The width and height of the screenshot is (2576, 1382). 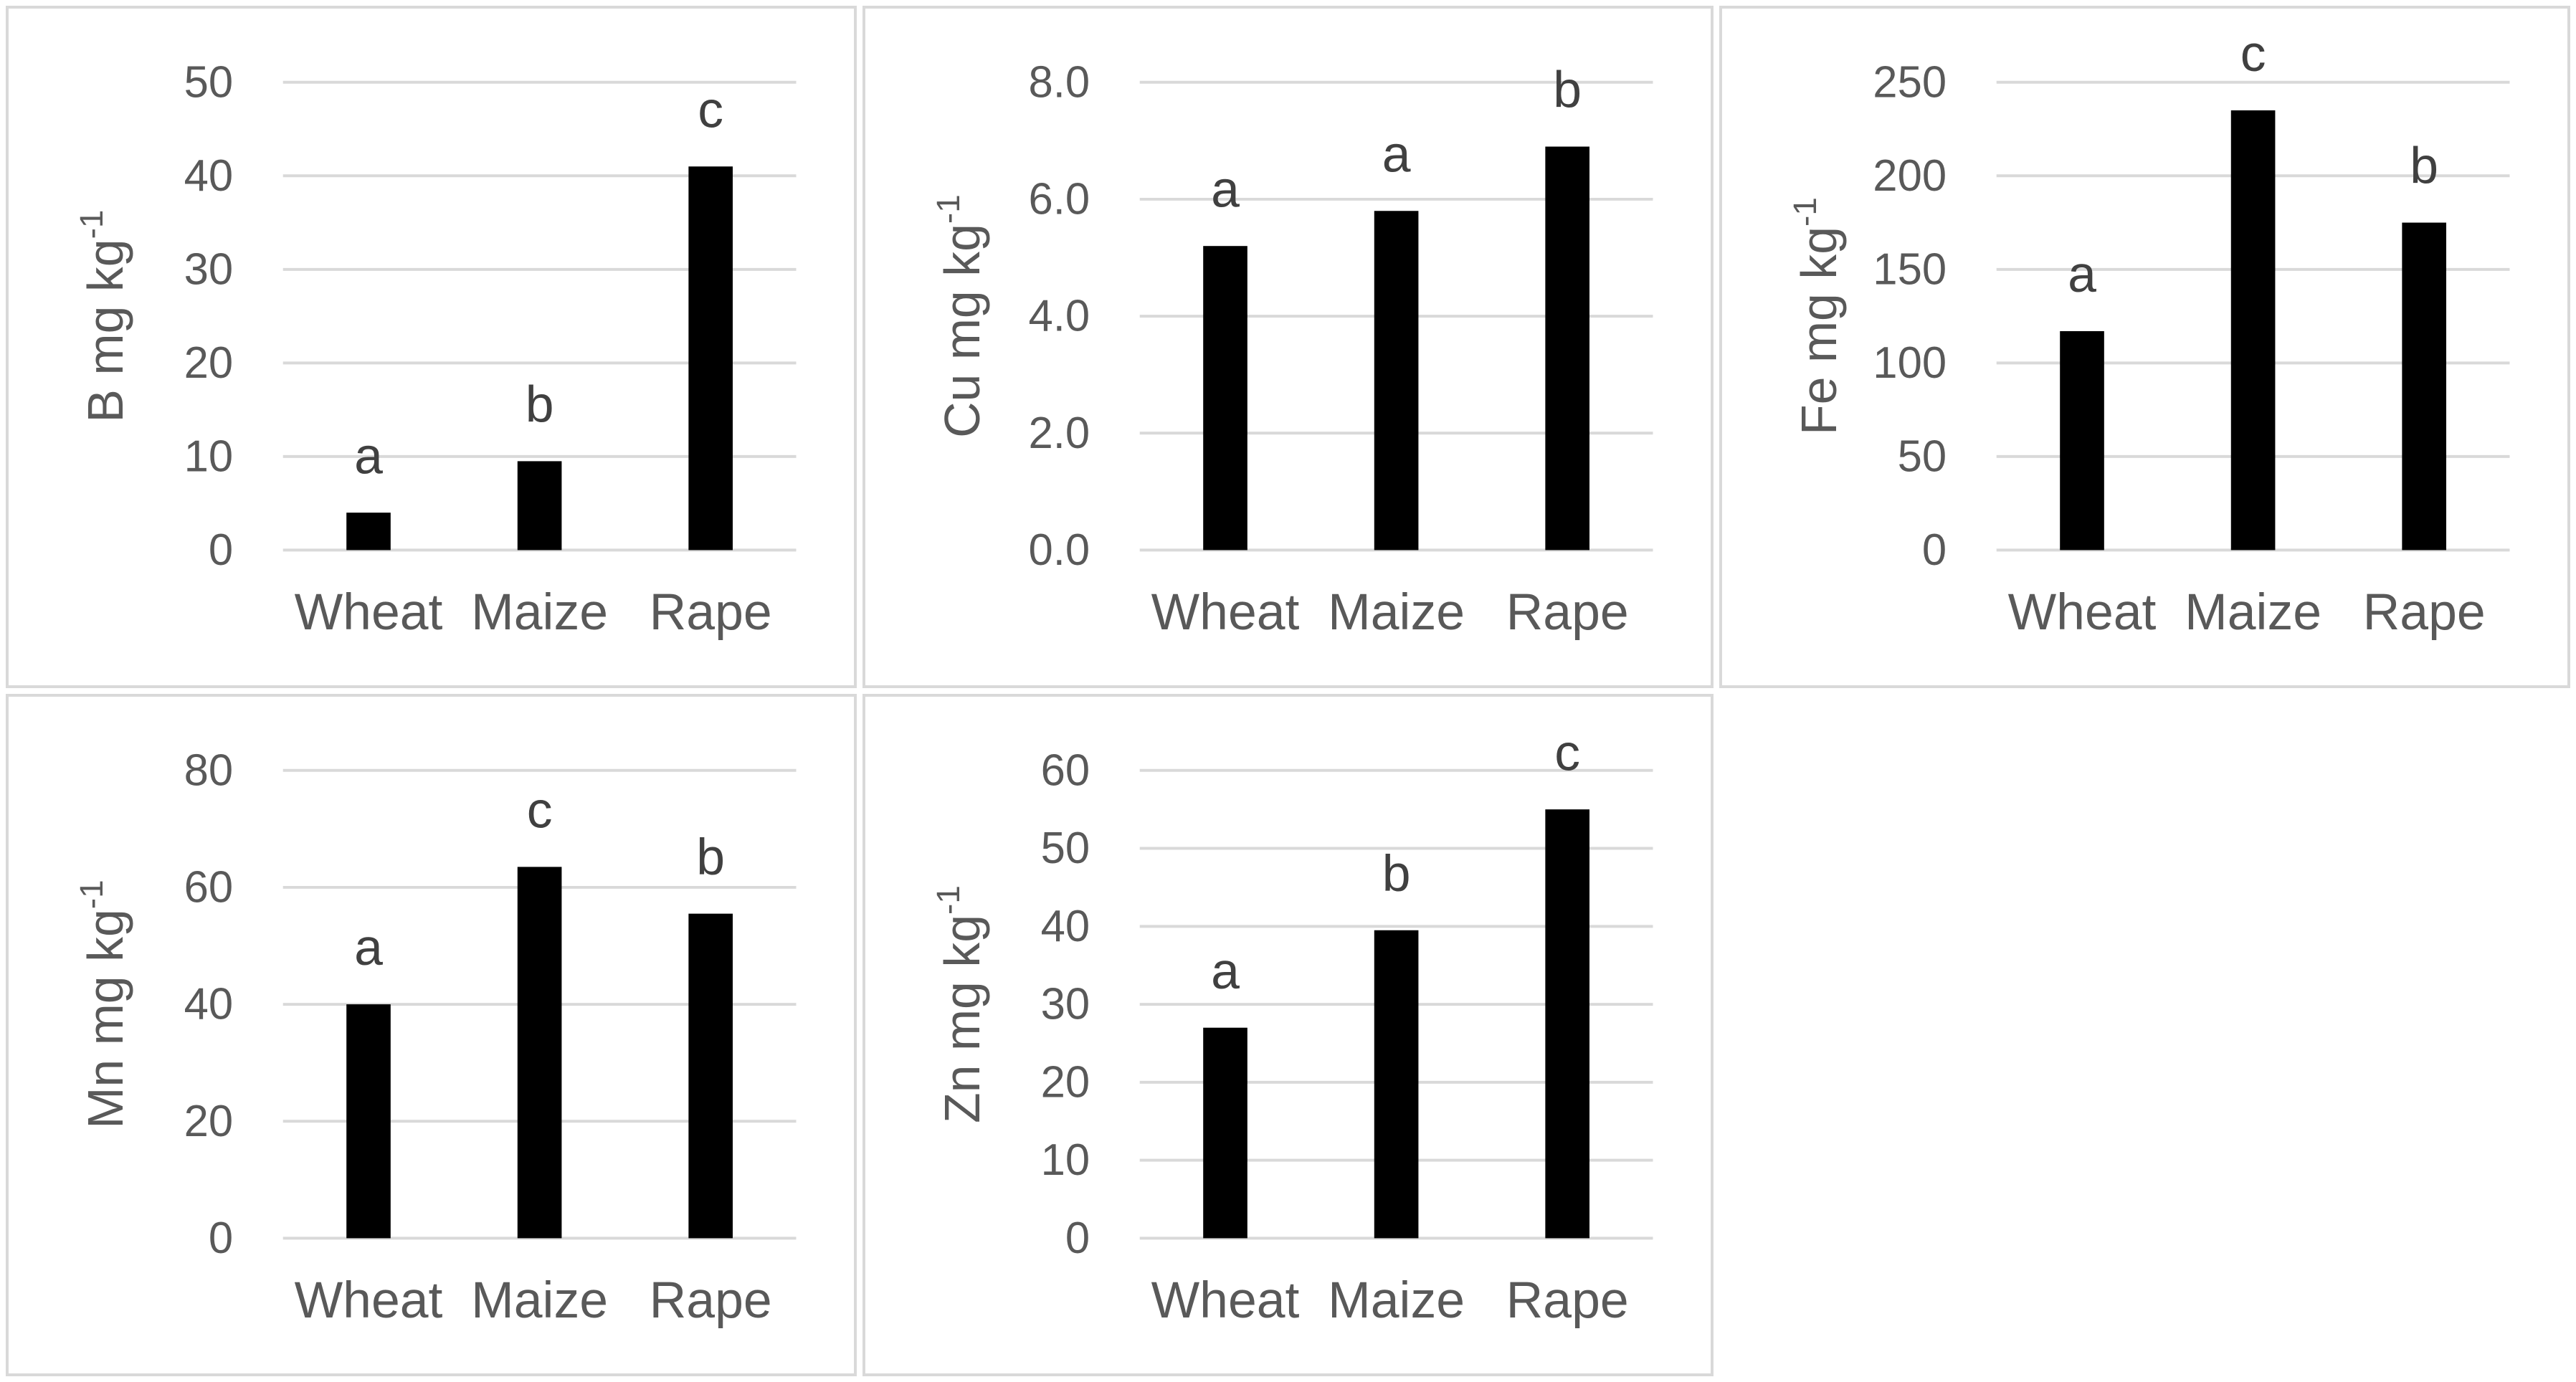 What do you see at coordinates (1059, 82) in the screenshot?
I see `y-tick-label: 8.0` at bounding box center [1059, 82].